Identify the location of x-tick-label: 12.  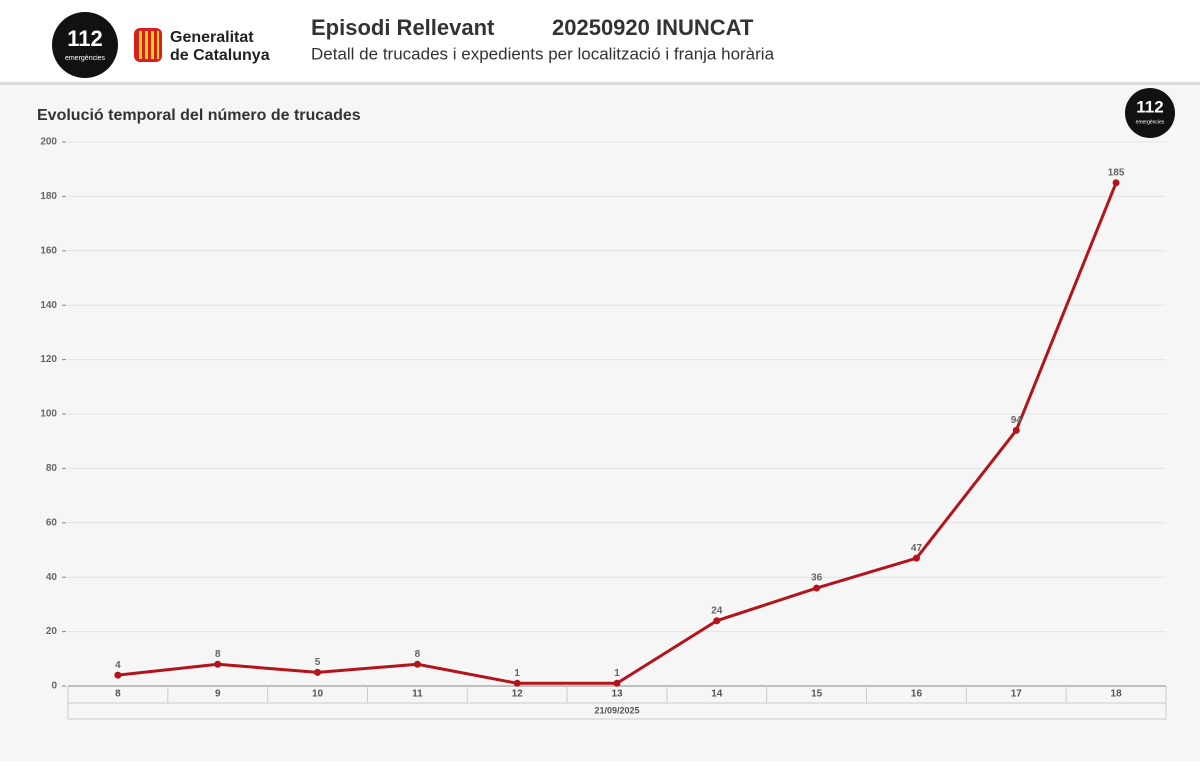
(518, 694).